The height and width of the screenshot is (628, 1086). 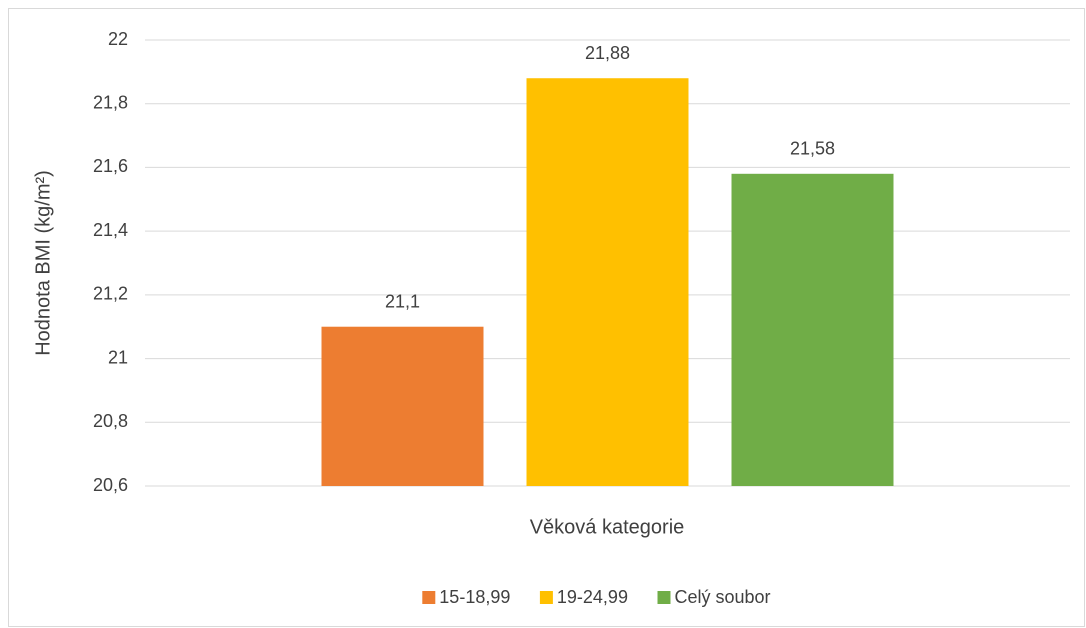 What do you see at coordinates (110, 485) in the screenshot?
I see `y-tick-label: 20,6` at bounding box center [110, 485].